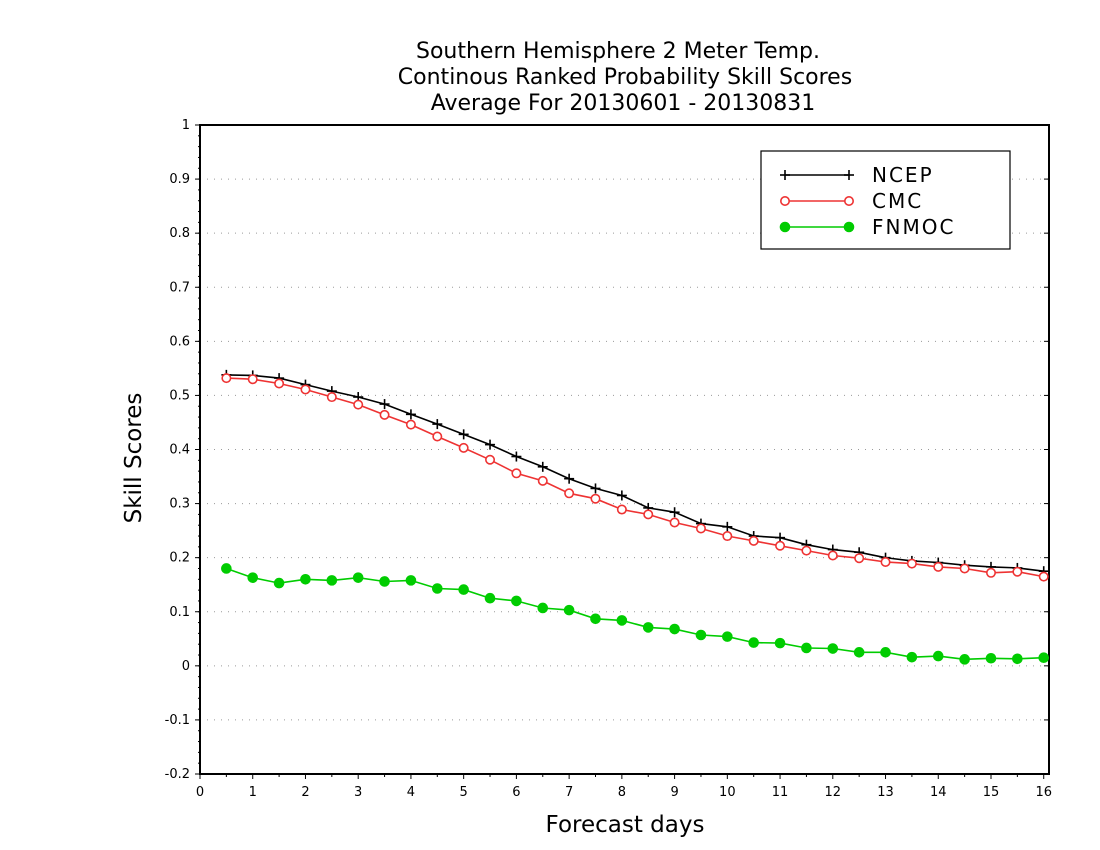 This screenshot has width=1100, height=850. What do you see at coordinates (867, 227) in the screenshot?
I see `legend-item-fnmoc: FNMOC` at bounding box center [867, 227].